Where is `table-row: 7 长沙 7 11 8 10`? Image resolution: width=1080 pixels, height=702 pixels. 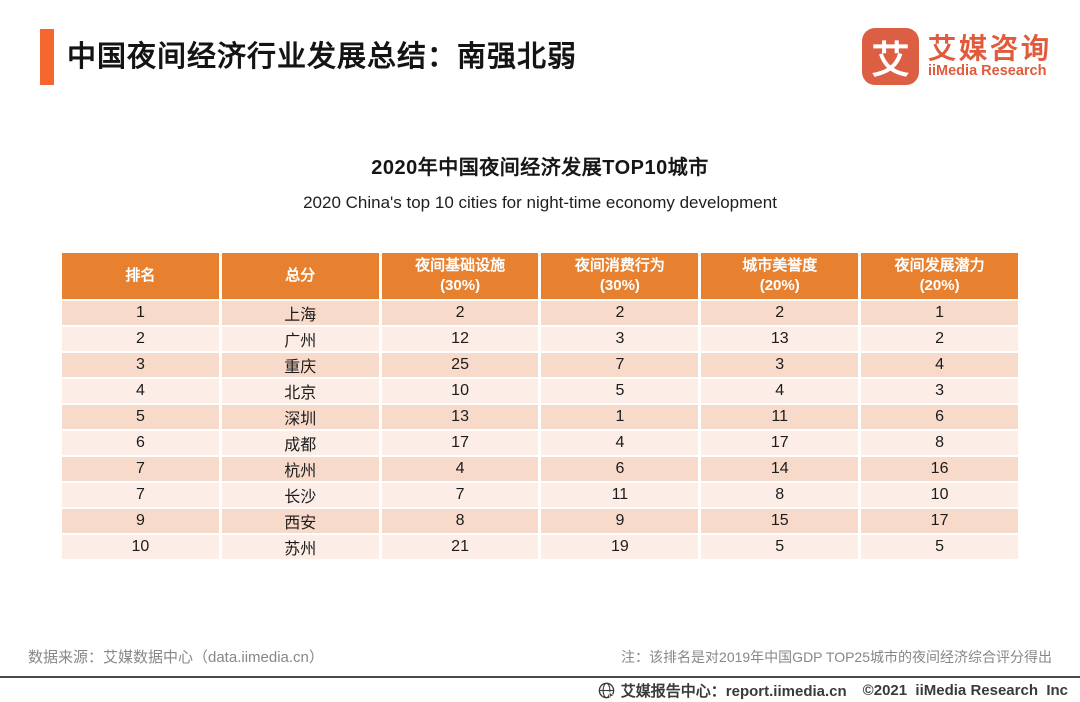 table-row: 7 长沙 7 11 8 10 is located at coordinates (540, 495).